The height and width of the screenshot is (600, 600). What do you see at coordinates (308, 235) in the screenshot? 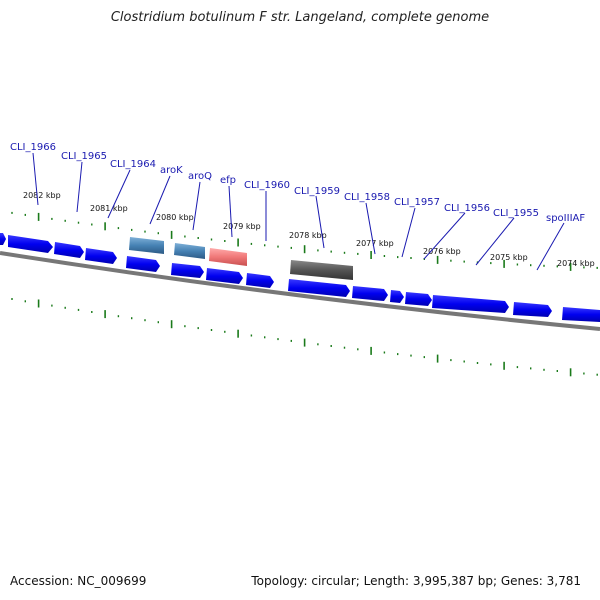
I see `kbp-label: 2078 kbp` at bounding box center [308, 235].